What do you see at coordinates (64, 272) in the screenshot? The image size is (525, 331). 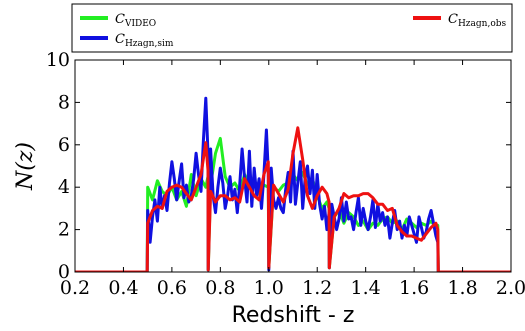 I see `y-tick-label-0: 0` at bounding box center [64, 272].